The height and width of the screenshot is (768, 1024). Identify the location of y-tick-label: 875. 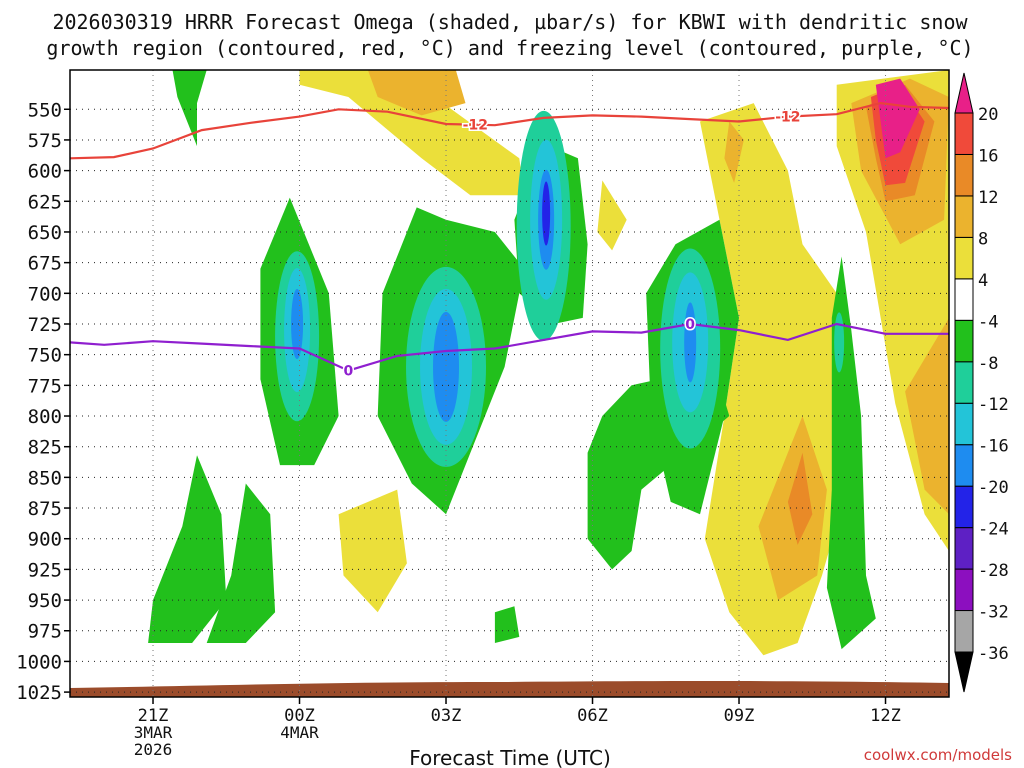
(45, 509).